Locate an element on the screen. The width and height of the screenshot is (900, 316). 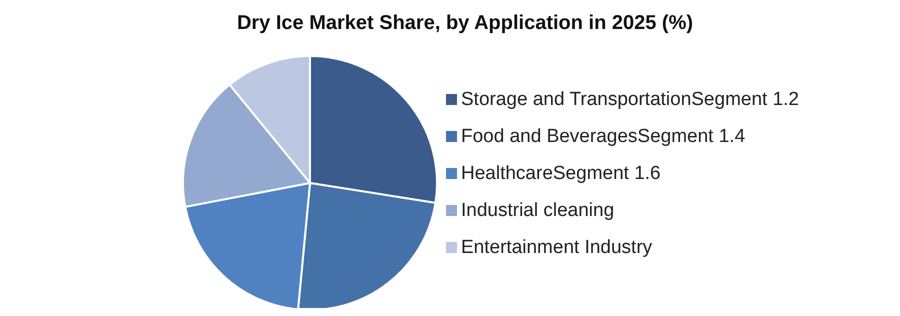
chart-title: Dry Ice Market Share, by Application in 2025 (%) is located at coordinates (465, 23).